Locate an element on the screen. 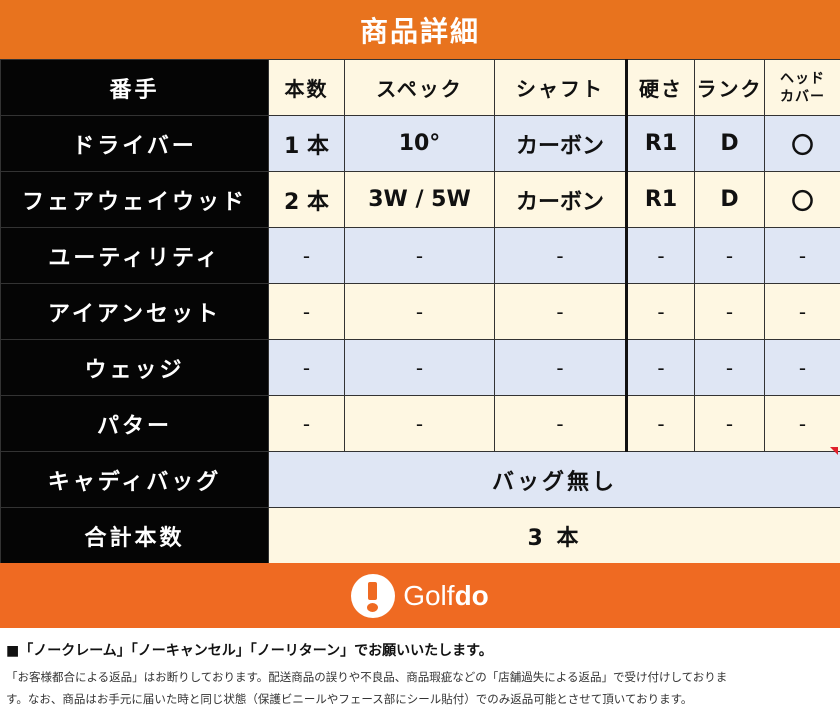 This screenshot has width=840, height=720. spec-cell: 10° is located at coordinates (419, 143).